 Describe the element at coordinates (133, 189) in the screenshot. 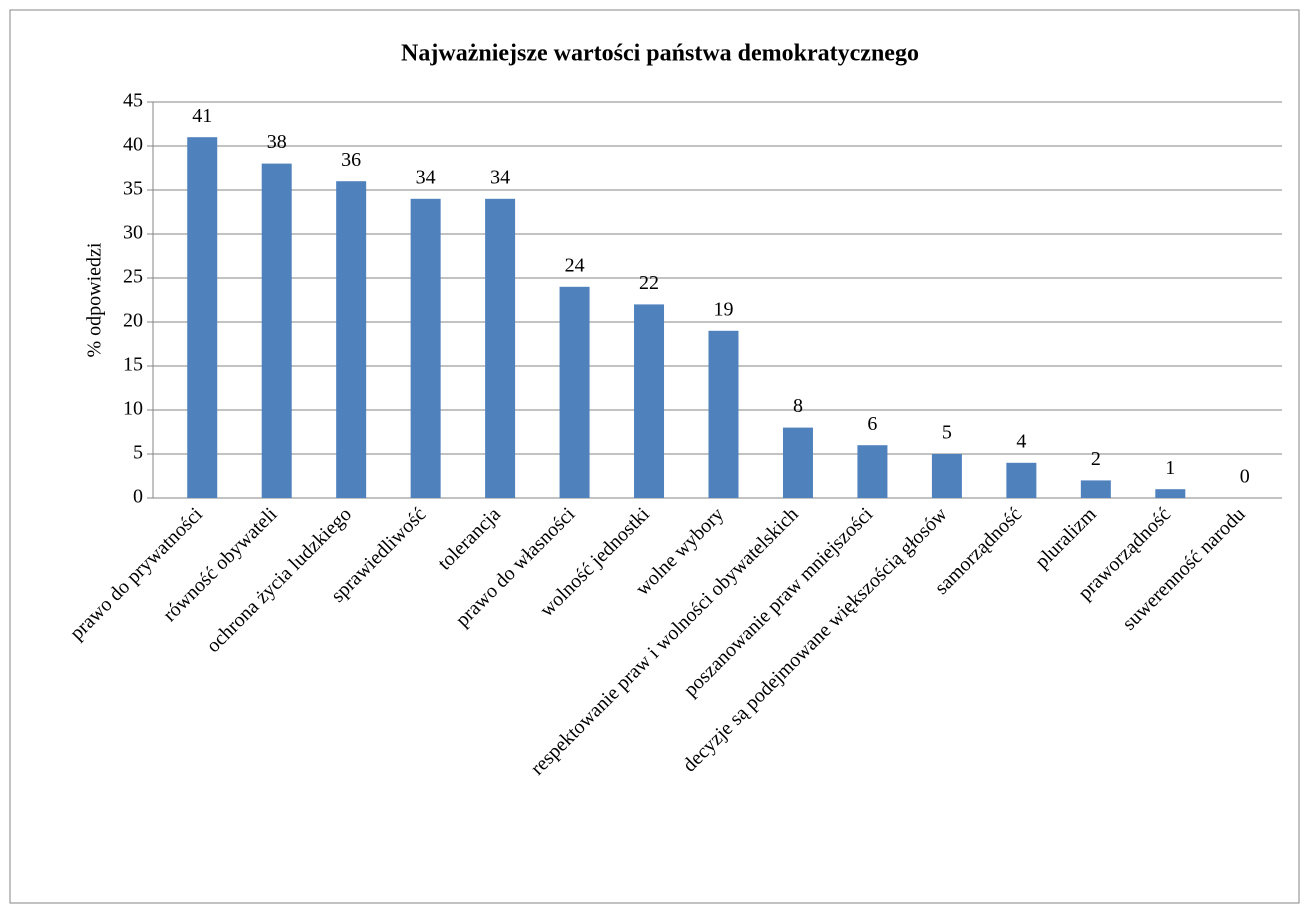

I see `y-tick-label: 35` at that location.